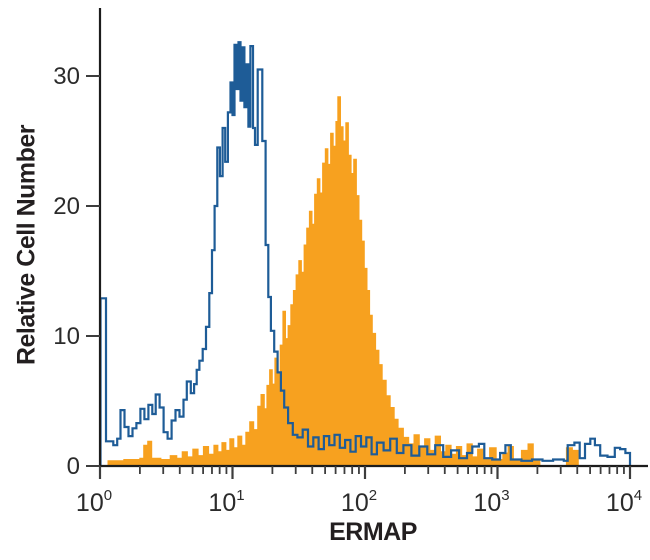  Describe the element at coordinates (373, 532) in the screenshot. I see `x-axis-title: ERMAP` at that location.